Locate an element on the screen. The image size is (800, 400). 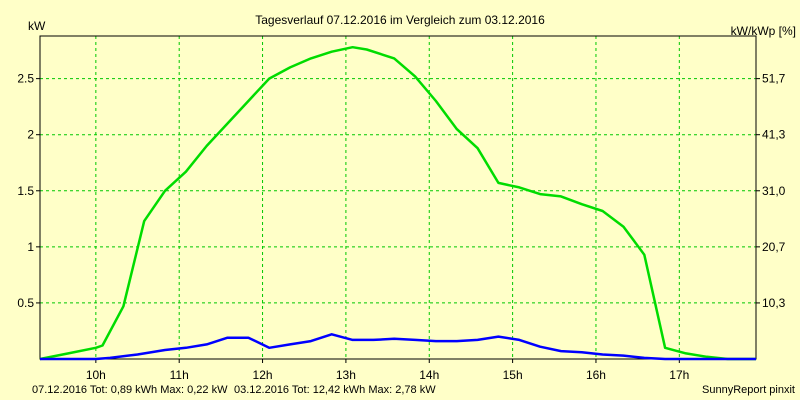
footer-credit: SunnyReport pinxit is located at coordinates (748, 390).